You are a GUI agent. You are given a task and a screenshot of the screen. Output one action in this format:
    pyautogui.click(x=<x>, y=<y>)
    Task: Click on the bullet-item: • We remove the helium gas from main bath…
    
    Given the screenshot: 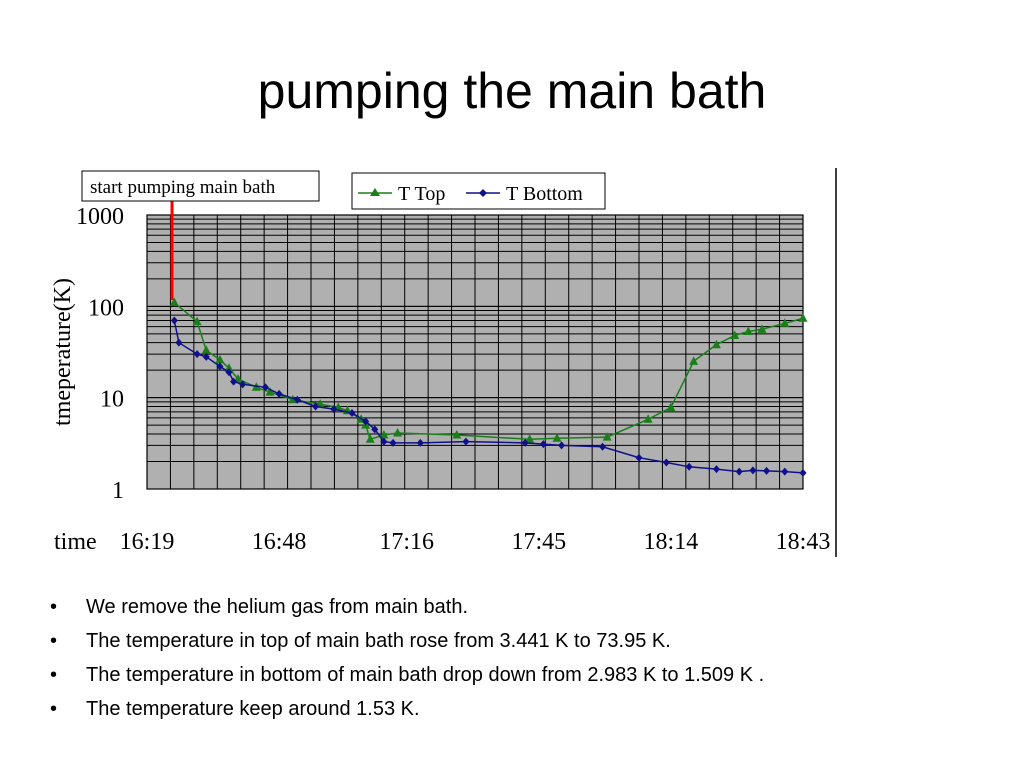 What is the action you would take?
    pyautogui.click(x=407, y=607)
    